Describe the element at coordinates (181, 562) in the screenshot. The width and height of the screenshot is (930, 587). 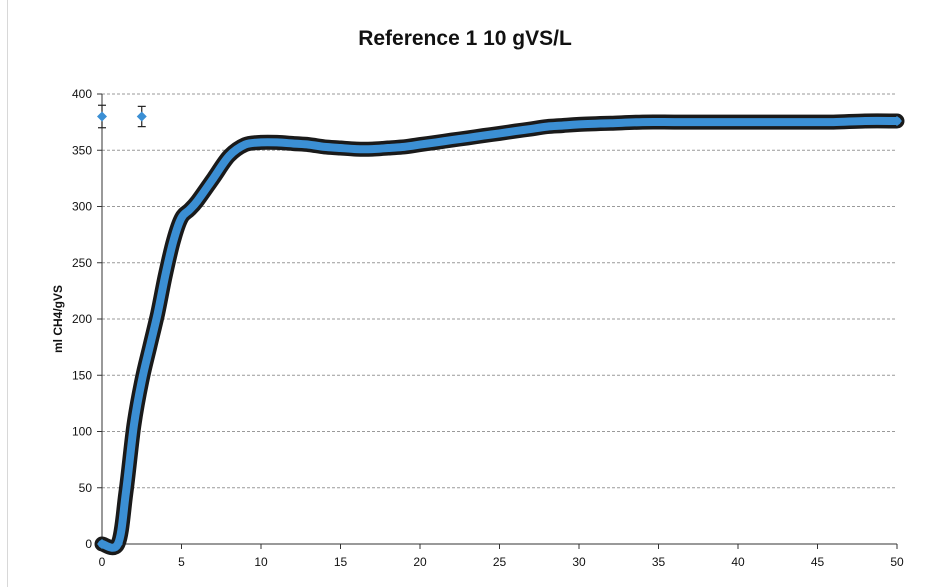
I see `x-tick-label: 5` at that location.